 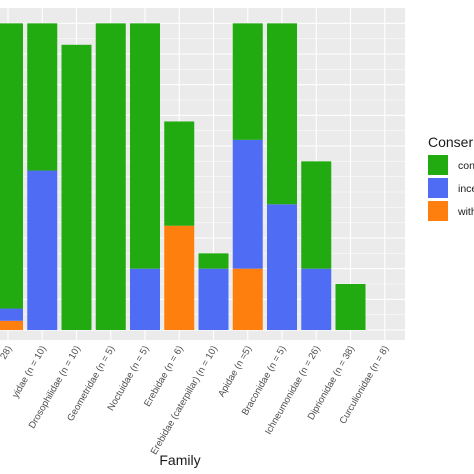 I want to click on legend-key-with, so click(x=438, y=211).